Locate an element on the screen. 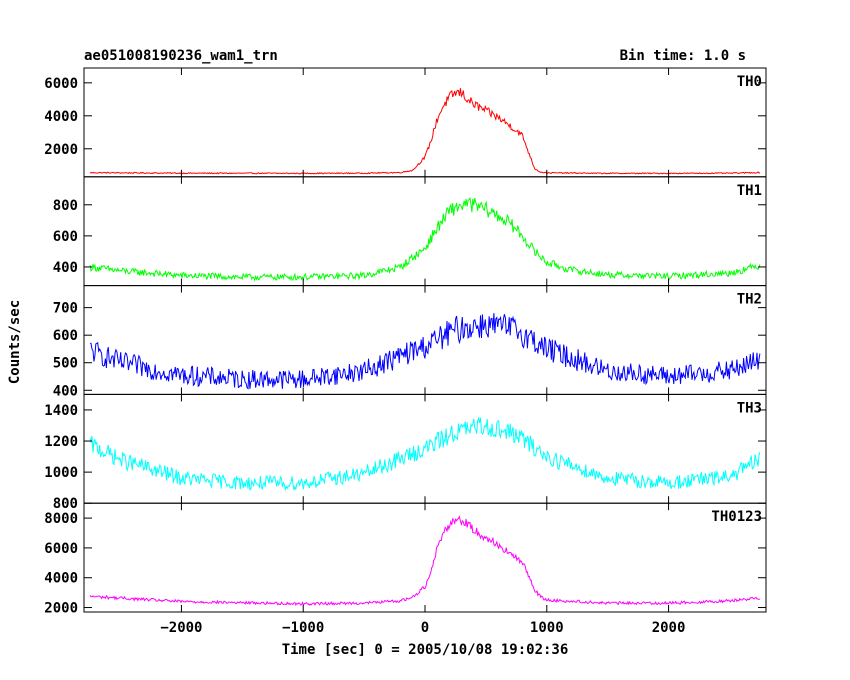  series-th0123 is located at coordinates (425, 561).